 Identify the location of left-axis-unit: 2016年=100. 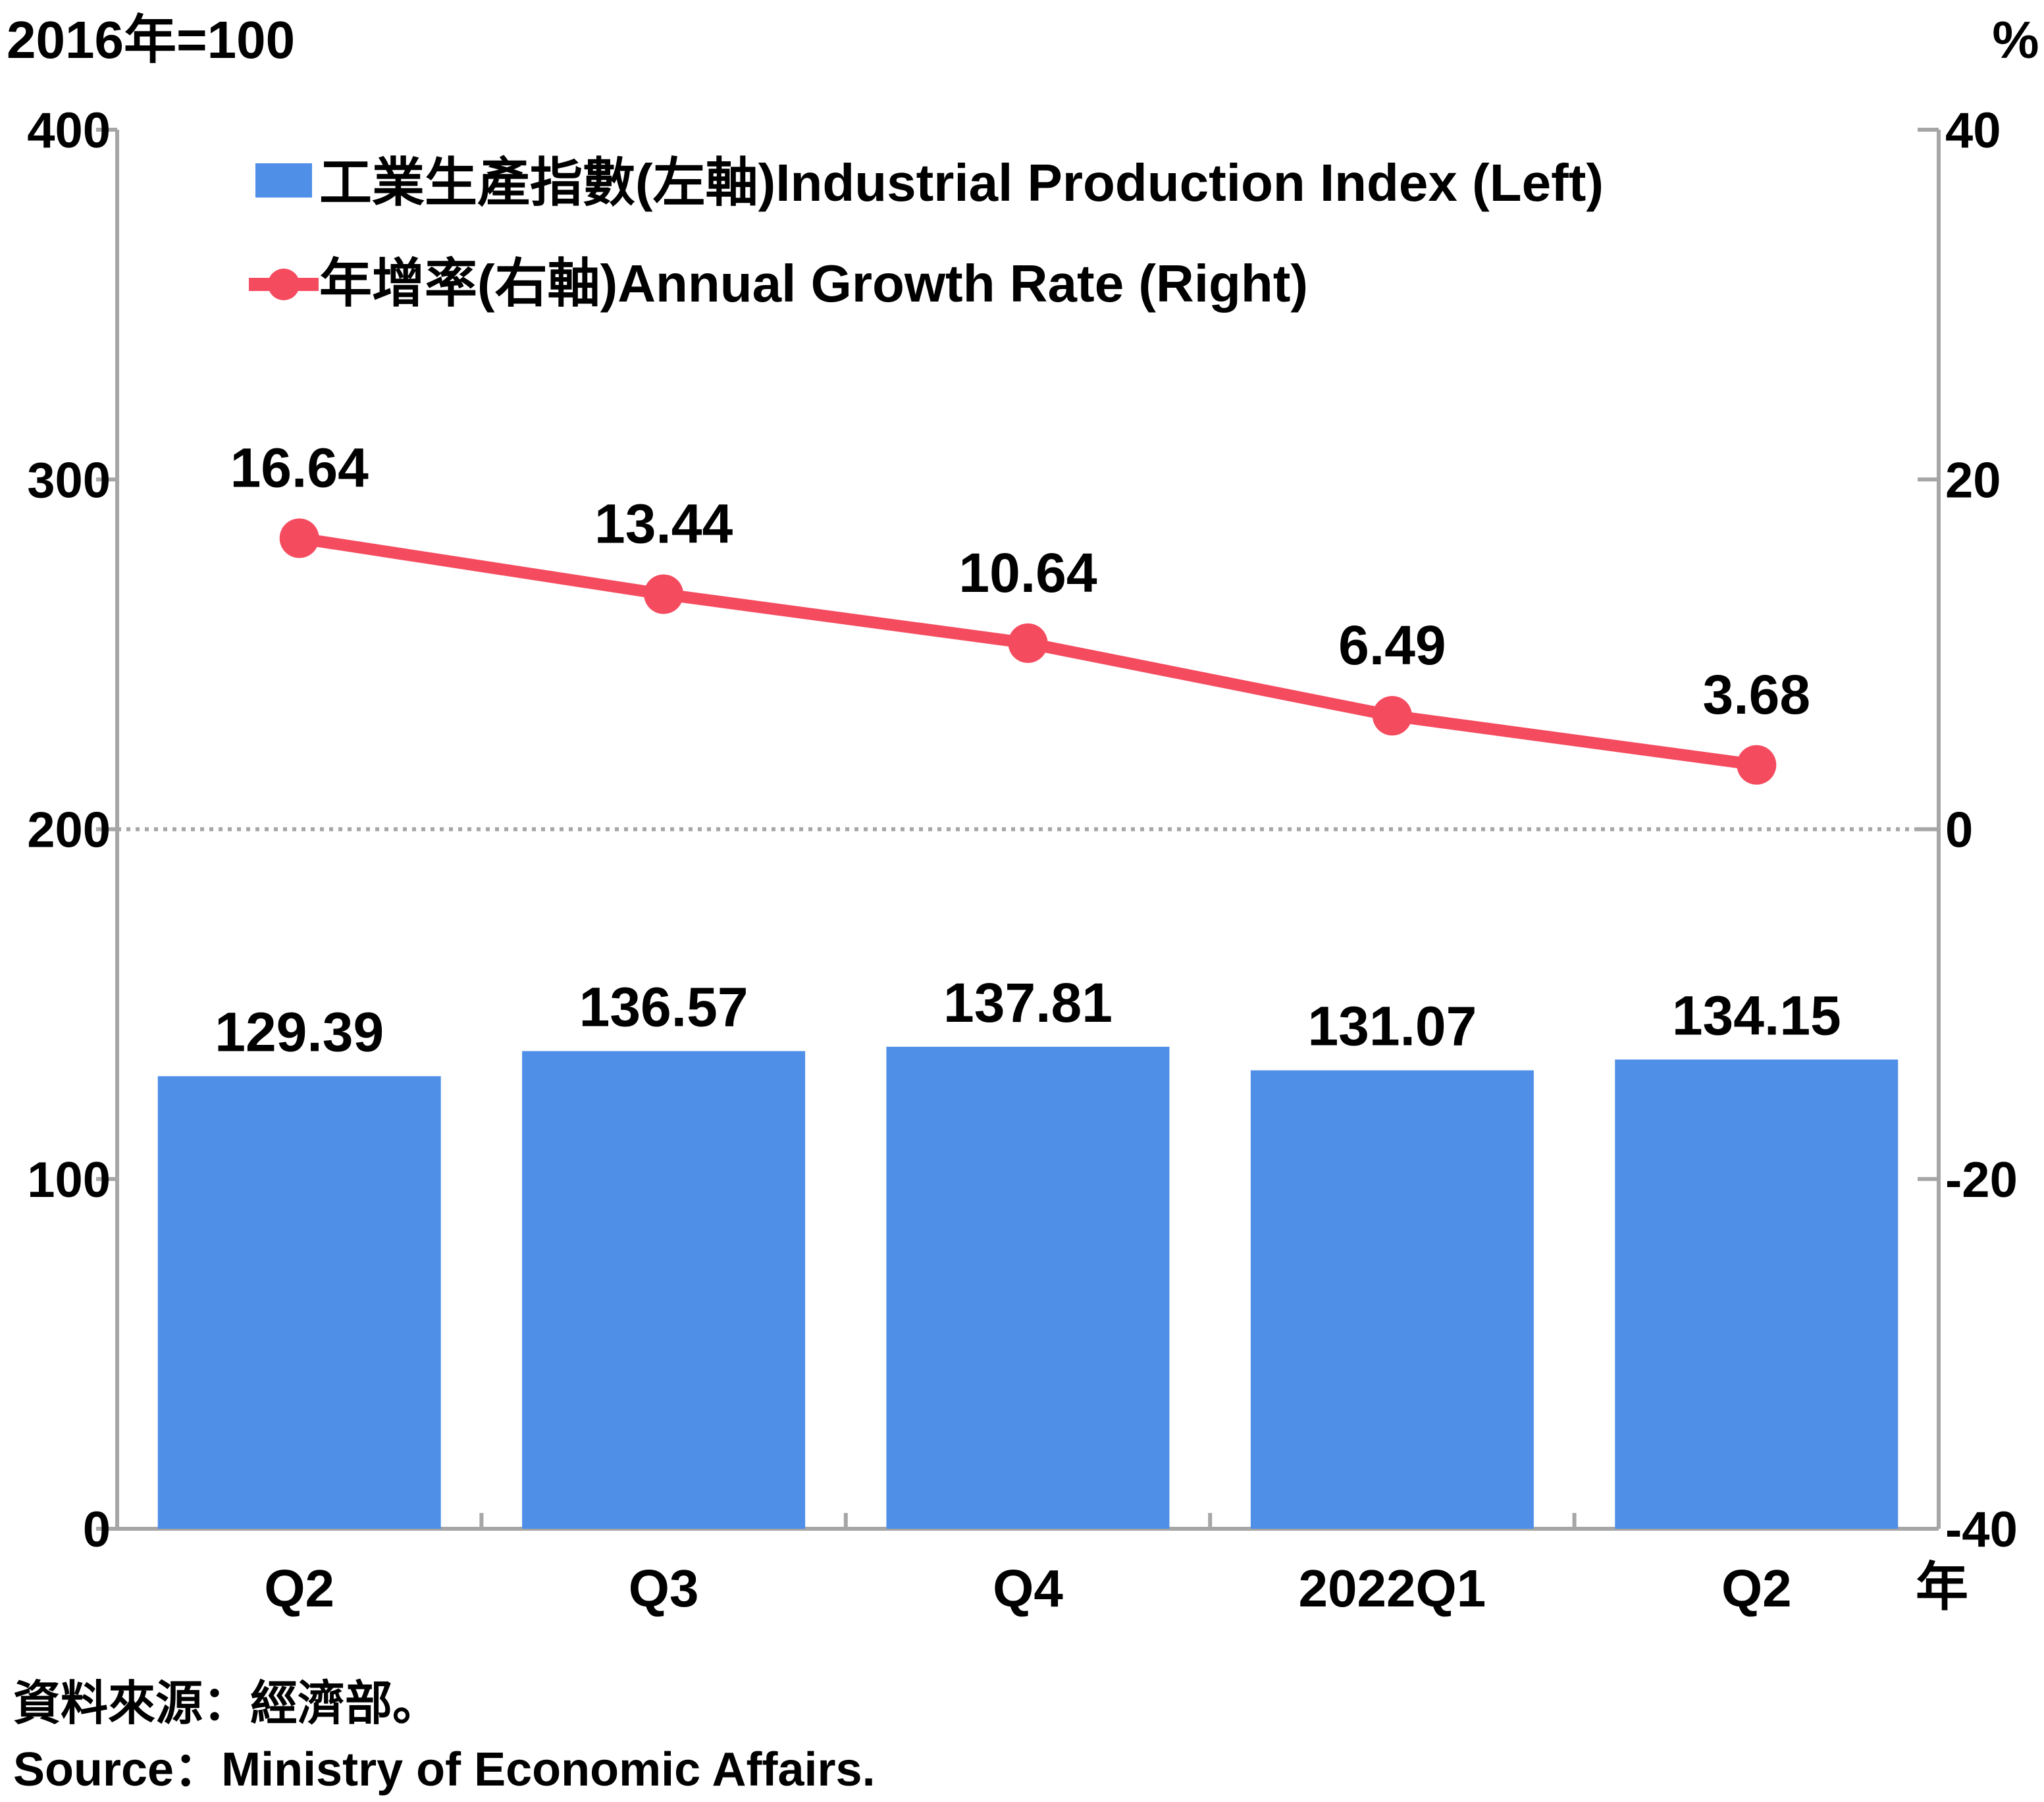
(151, 40).